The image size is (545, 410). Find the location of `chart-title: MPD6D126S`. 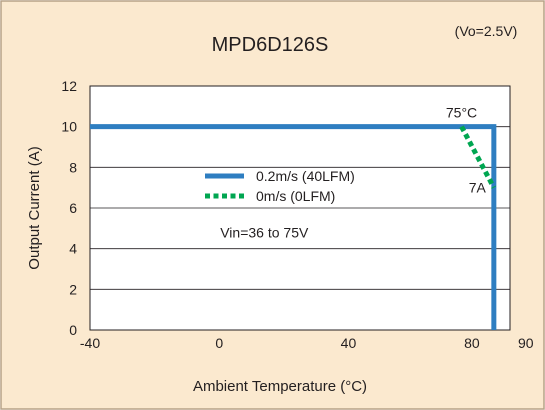

chart-title: MPD6D126S is located at coordinates (270, 45).